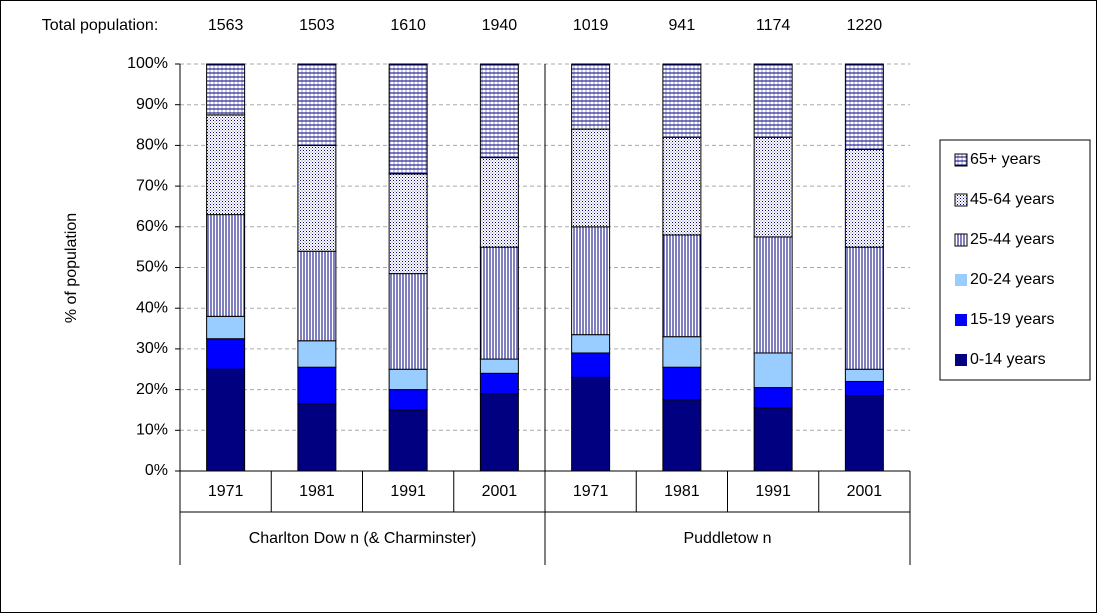 This screenshot has height=614, width=1098. Describe the element at coordinates (317, 25) in the screenshot. I see `total-population: 1503` at that location.